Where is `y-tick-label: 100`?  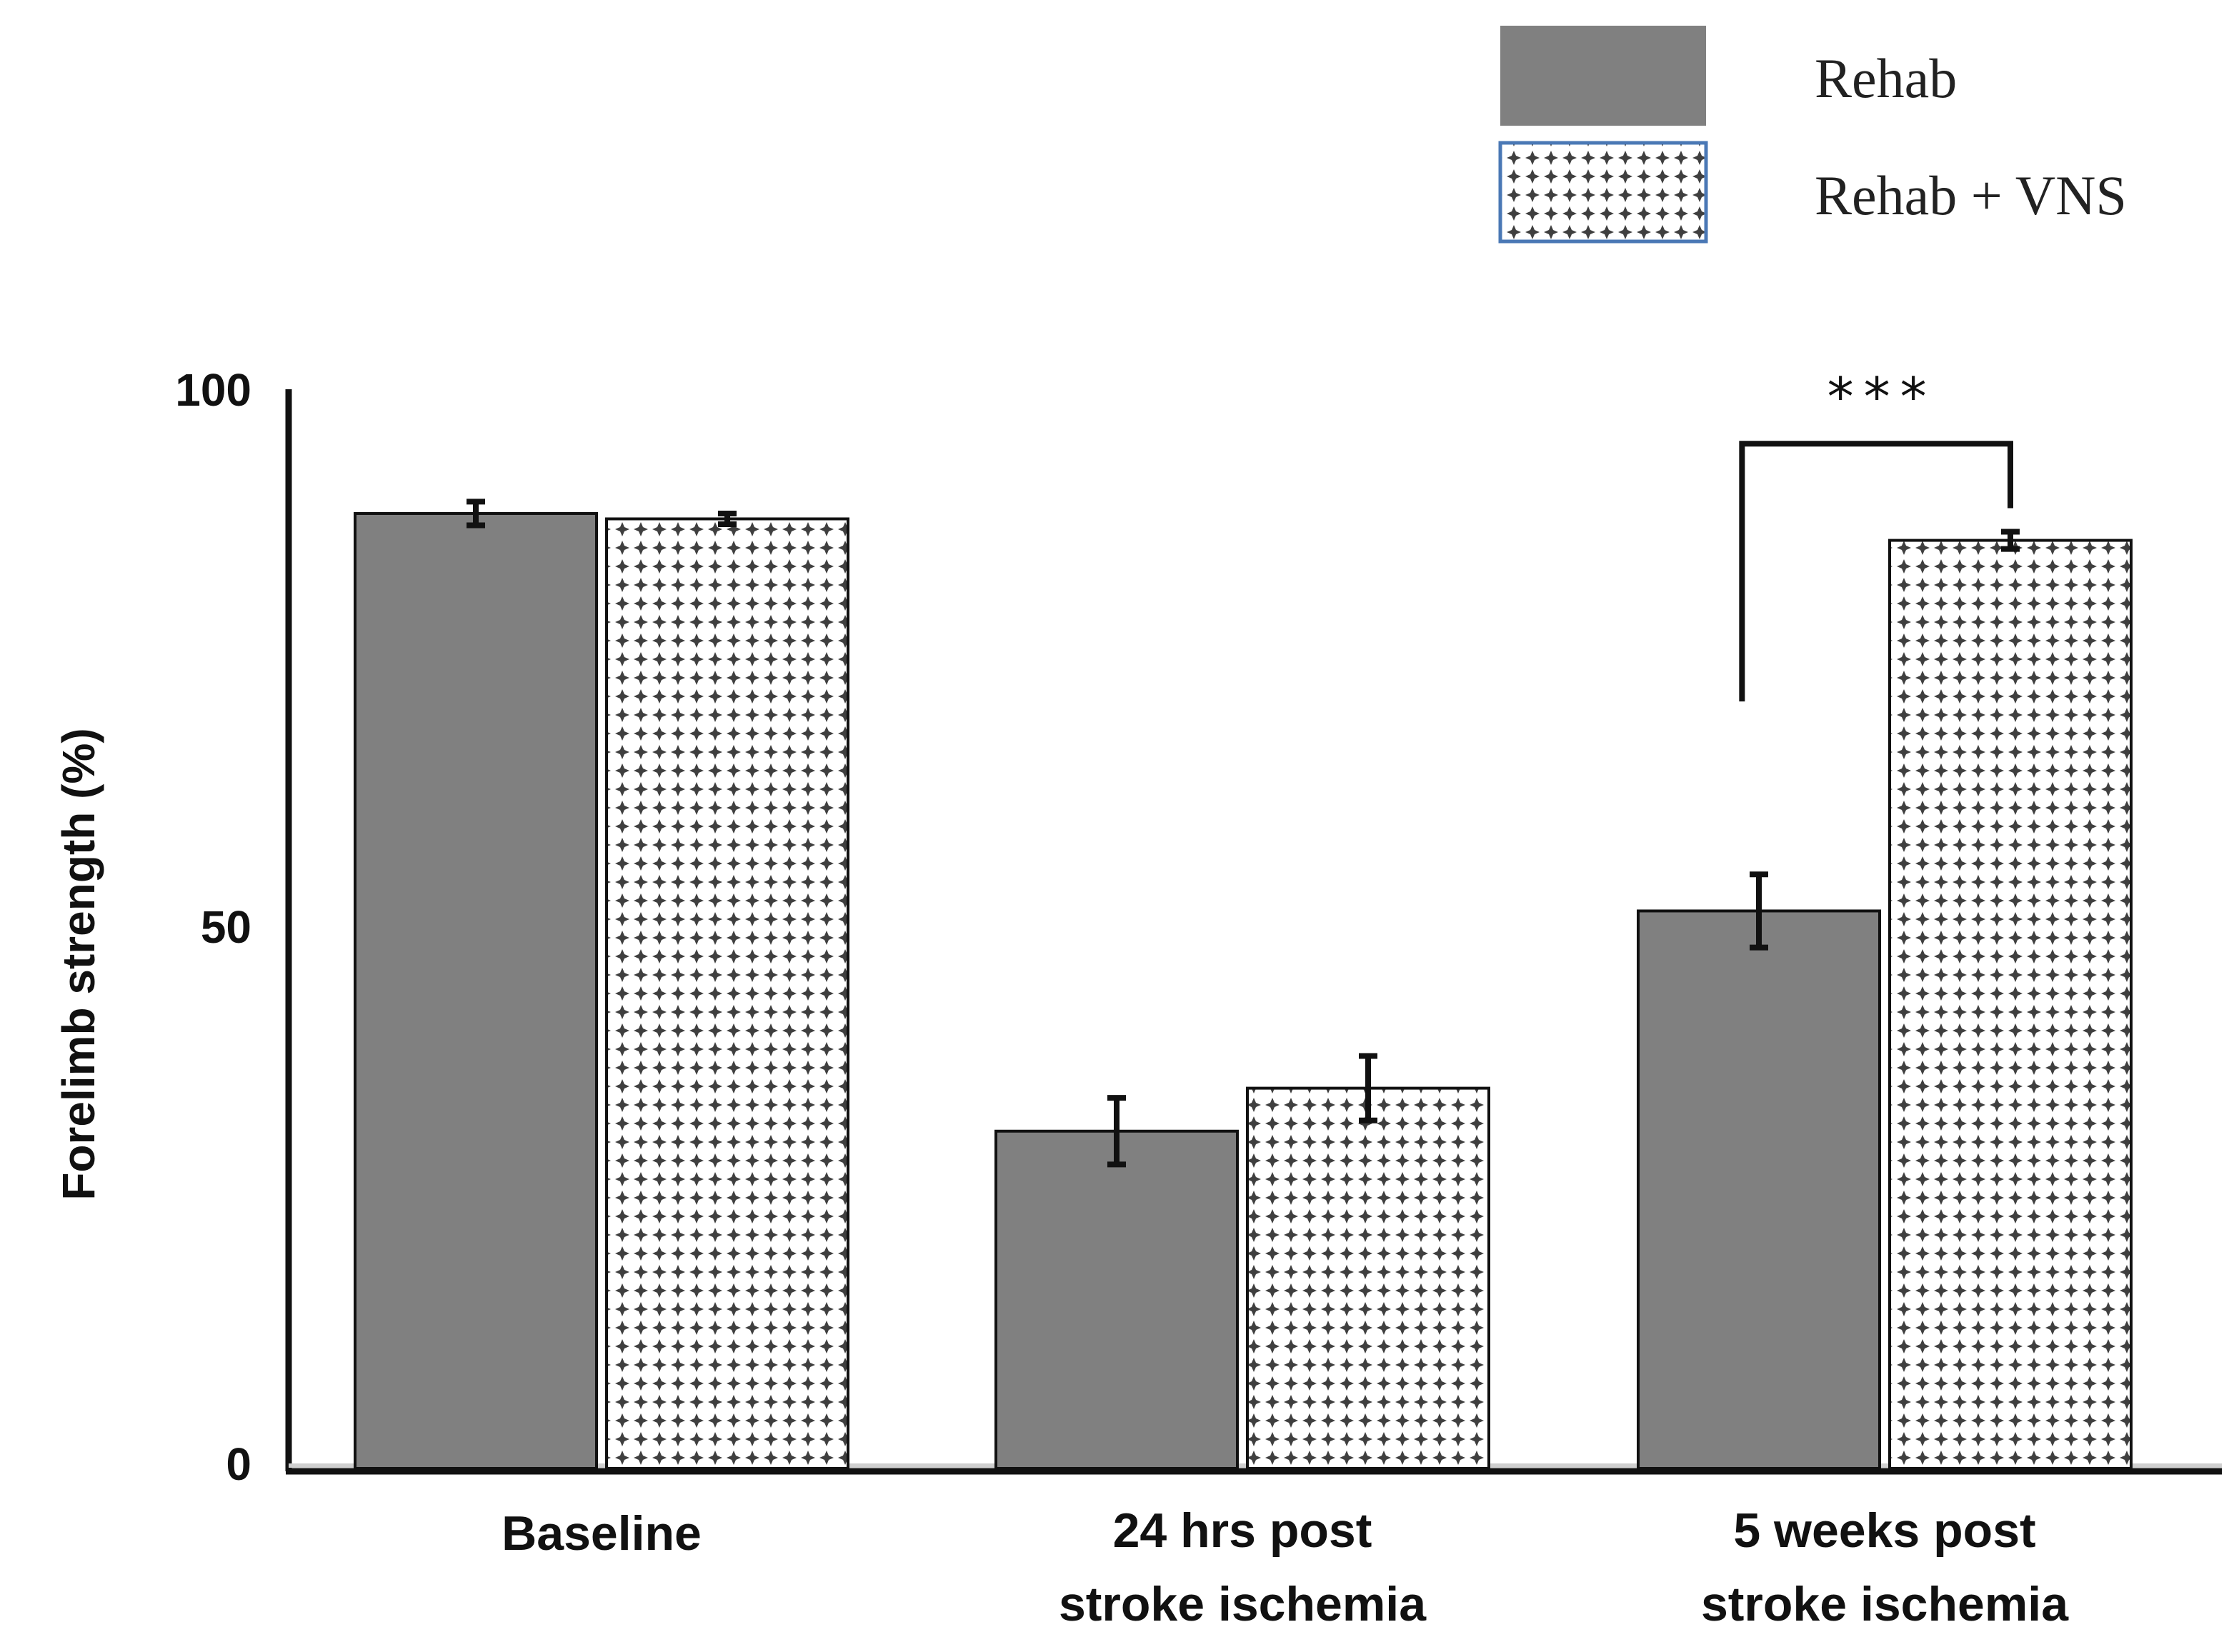 y-tick-label: 100 is located at coordinates (213, 390).